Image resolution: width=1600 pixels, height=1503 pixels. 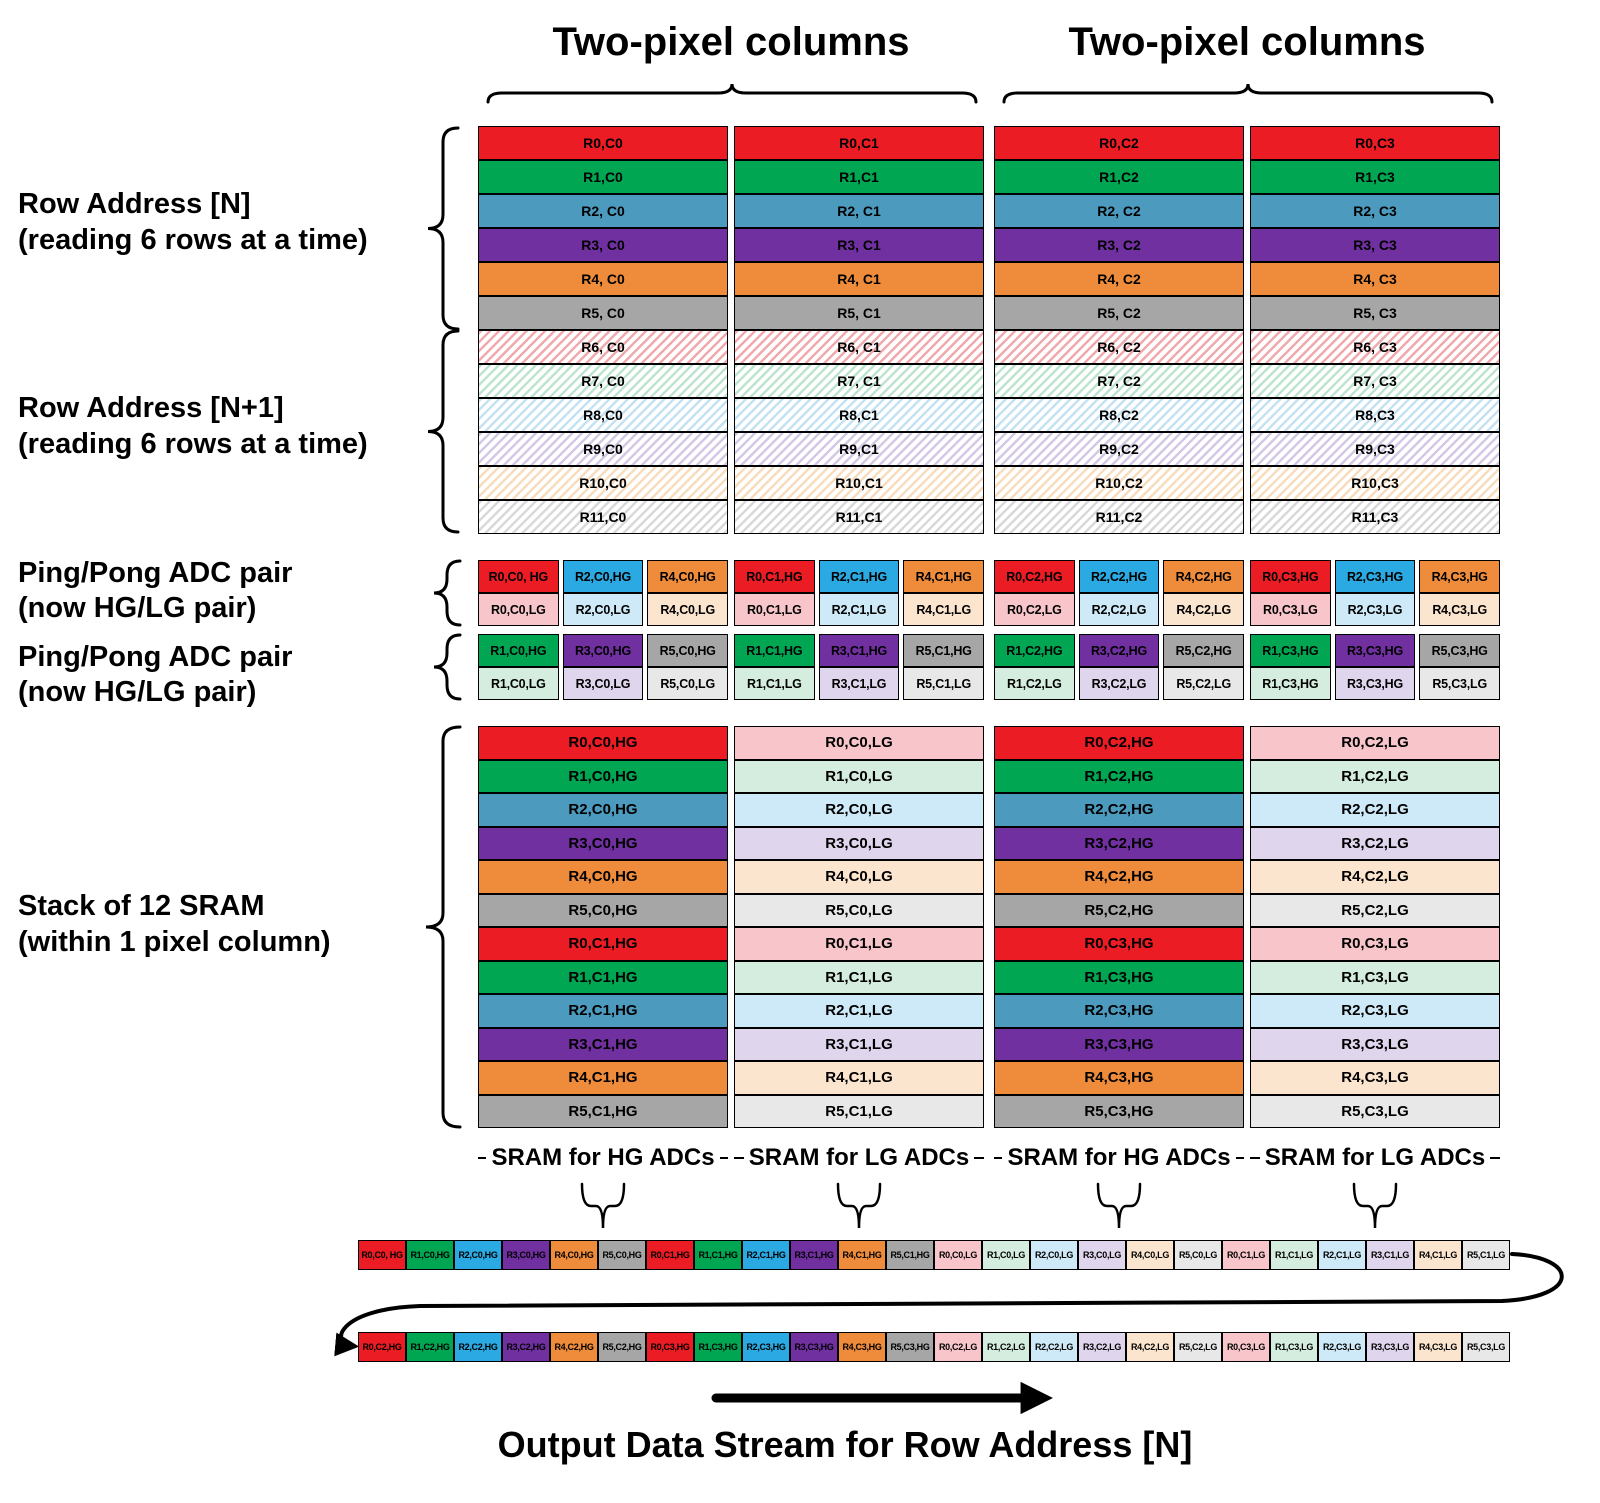 I want to click on pixel-cell: R10,C3, so click(x=1375, y=483).